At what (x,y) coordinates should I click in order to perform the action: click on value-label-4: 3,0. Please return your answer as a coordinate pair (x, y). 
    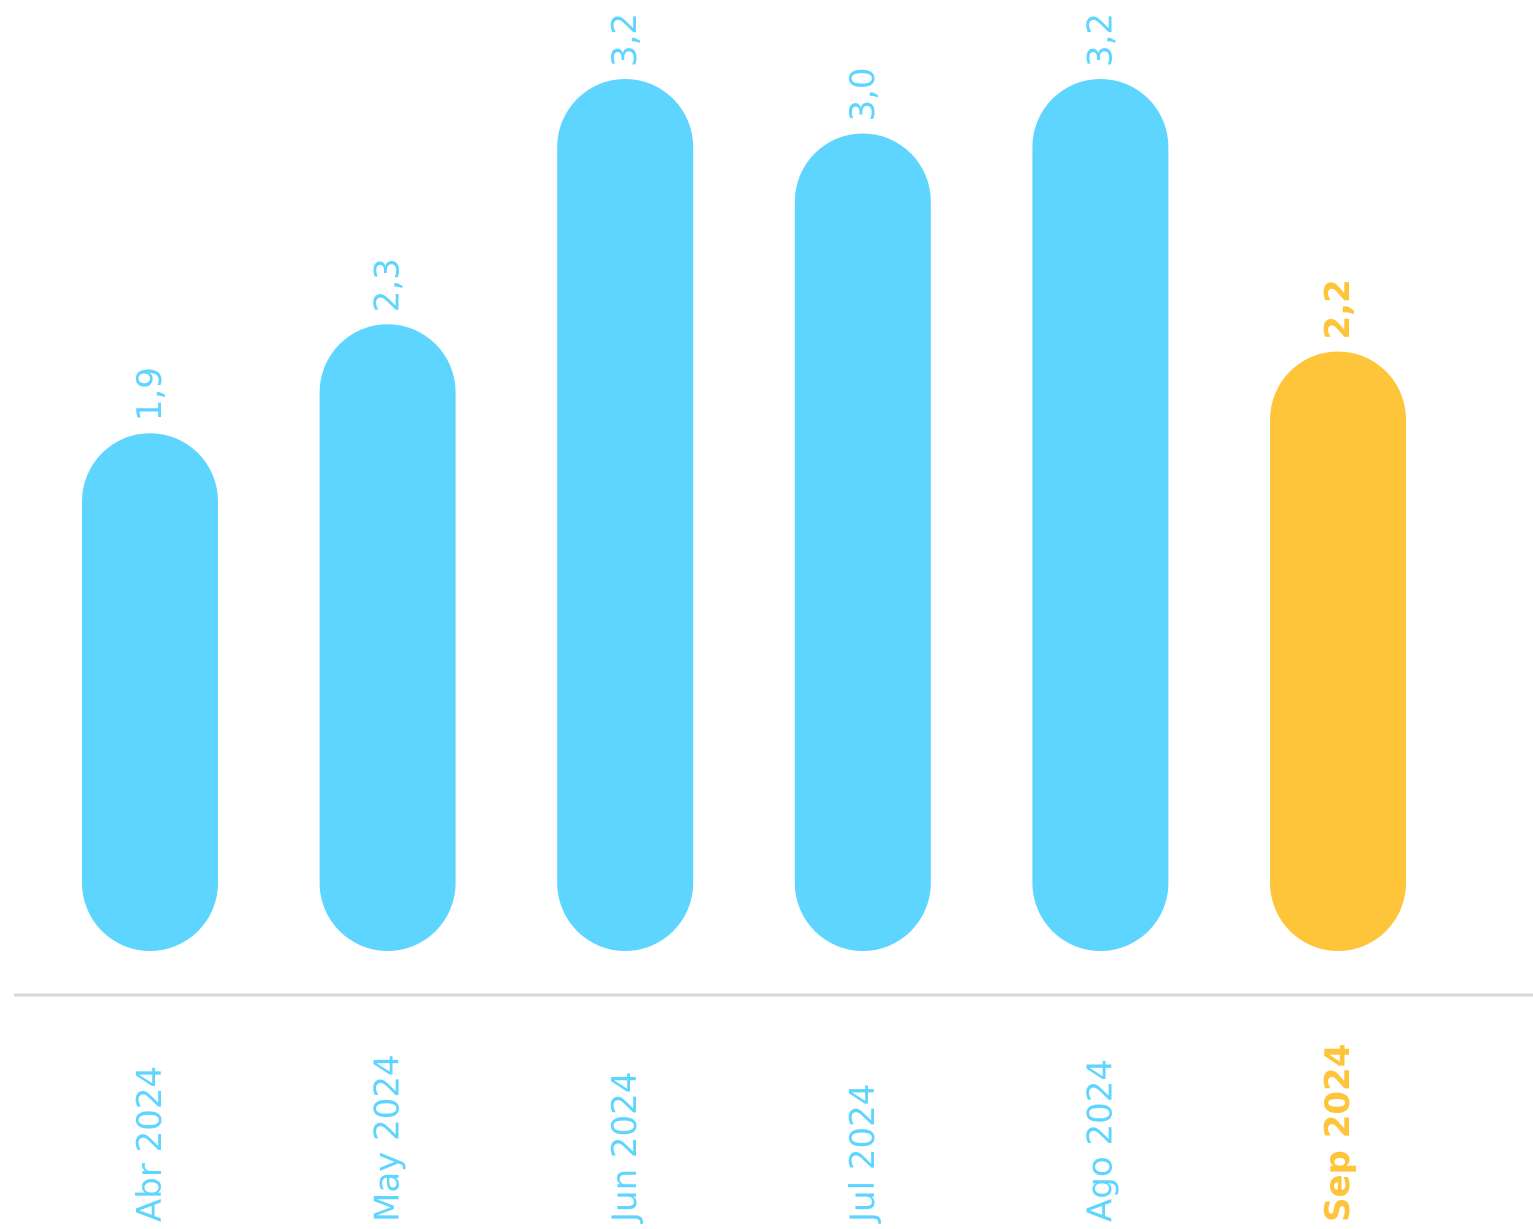
    Looking at the image, I should click on (863, 94).